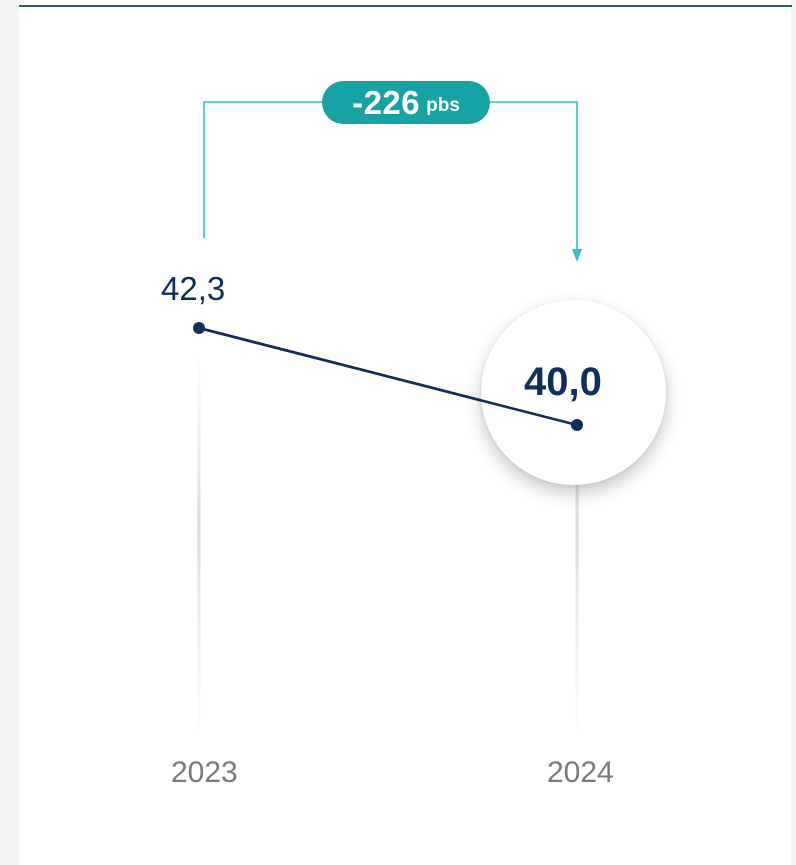 The height and width of the screenshot is (865, 796). I want to click on data-label-2023: 42,3, so click(193, 288).